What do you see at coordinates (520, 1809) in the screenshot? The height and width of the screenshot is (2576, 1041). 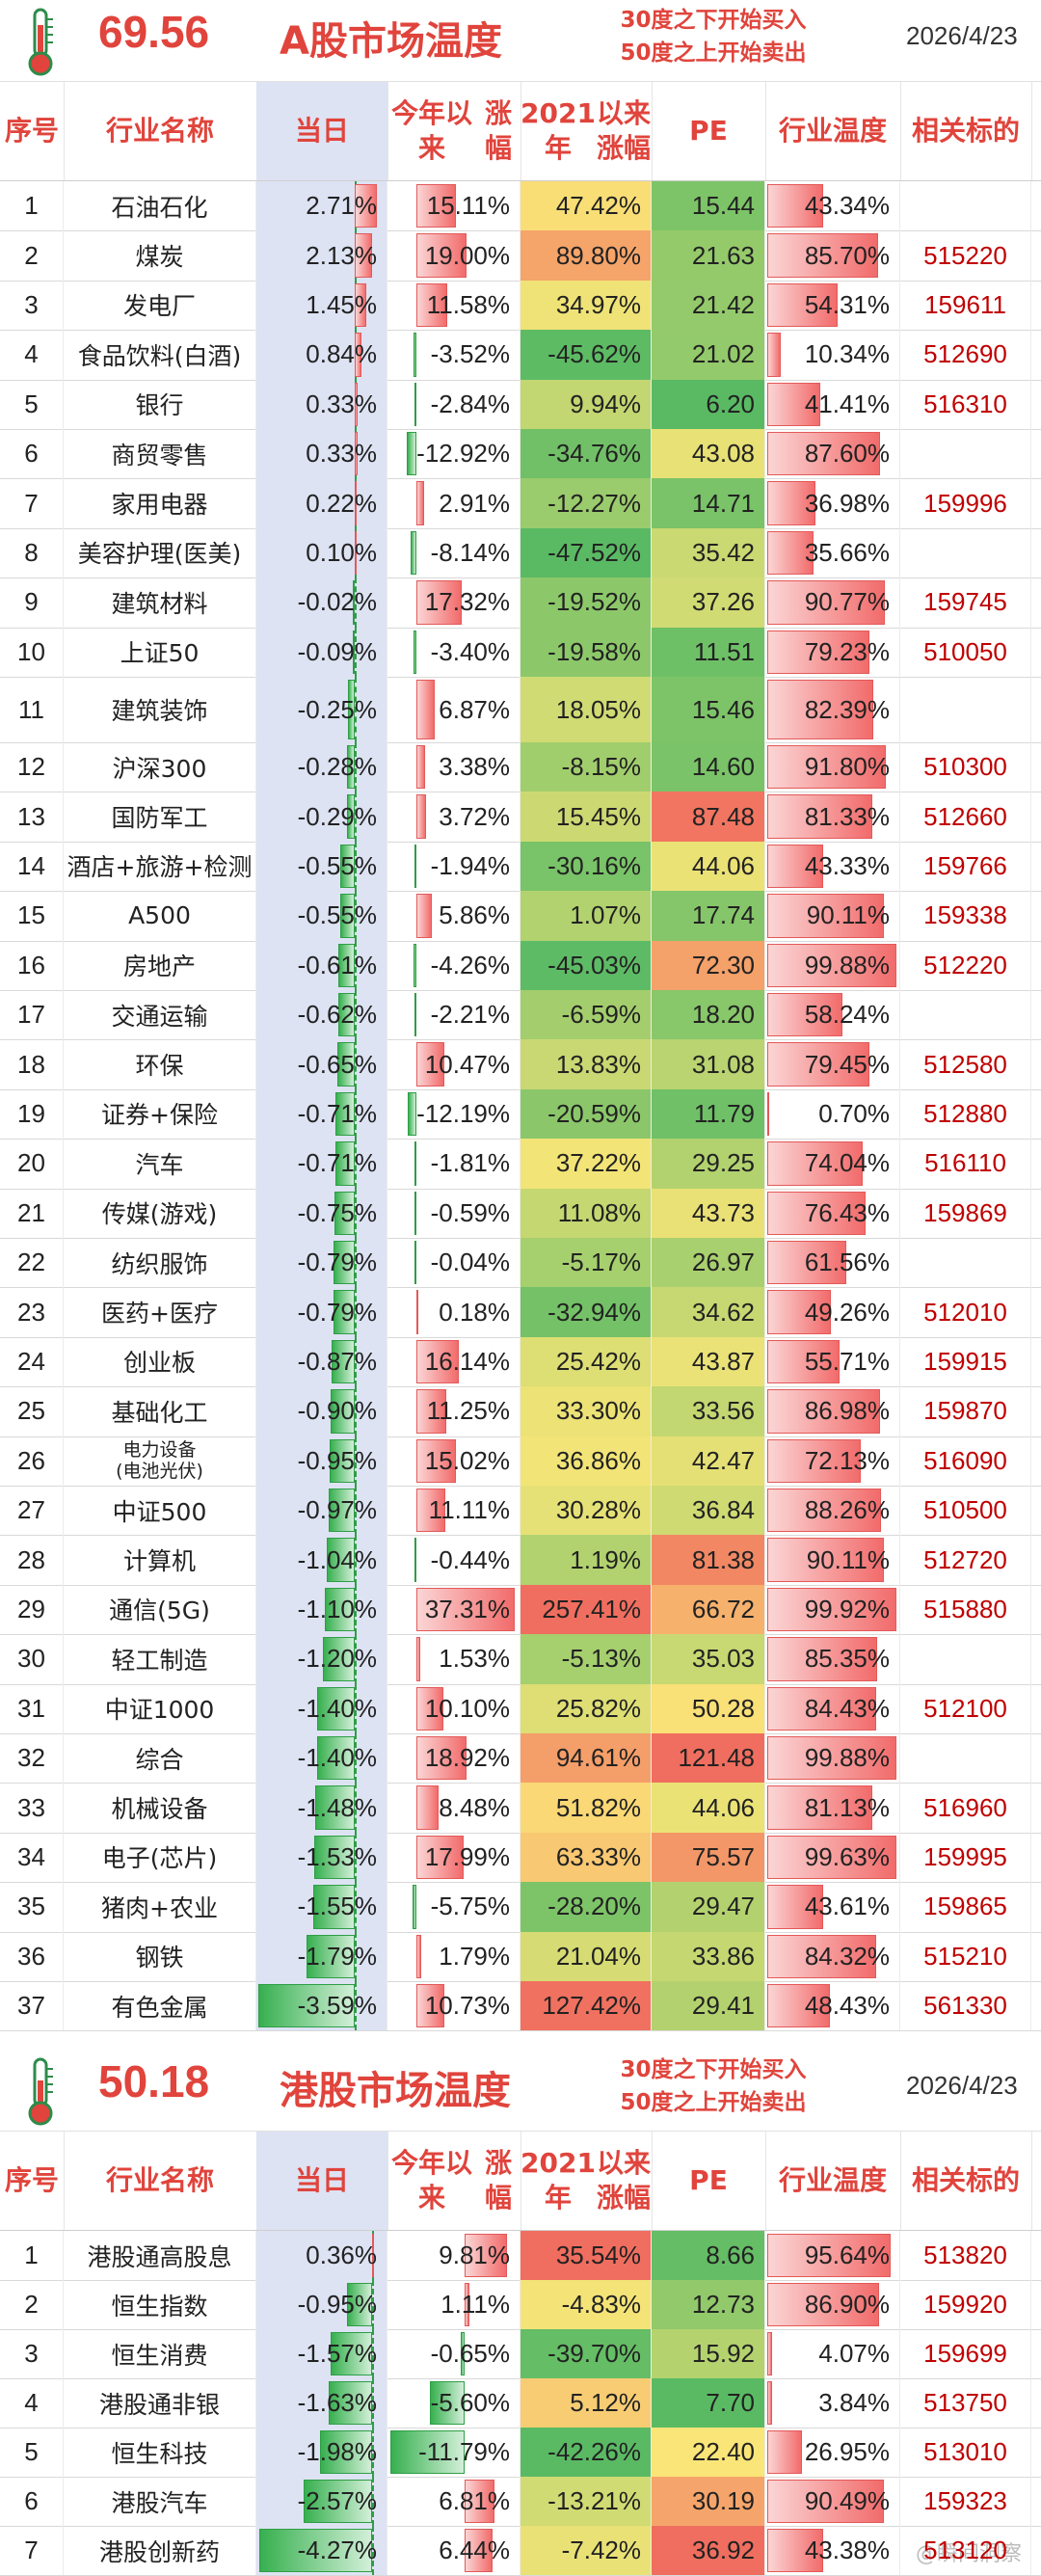 I see `table-row: 33 机械设备 -1.48% 8.48% 51.82% 44.06 81.13% 516960` at bounding box center [520, 1809].